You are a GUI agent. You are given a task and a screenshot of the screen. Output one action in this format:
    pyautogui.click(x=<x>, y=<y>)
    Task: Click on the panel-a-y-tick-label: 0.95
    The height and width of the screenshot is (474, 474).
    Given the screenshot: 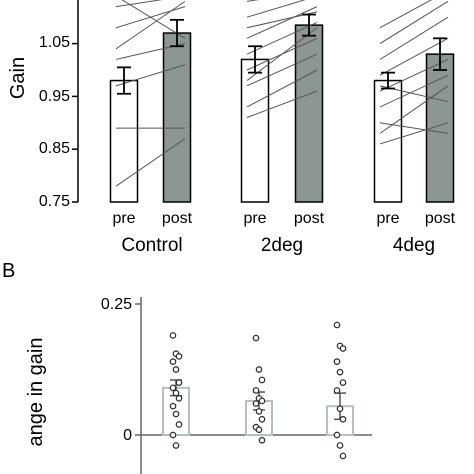 What is the action you would take?
    pyautogui.click(x=54, y=96)
    